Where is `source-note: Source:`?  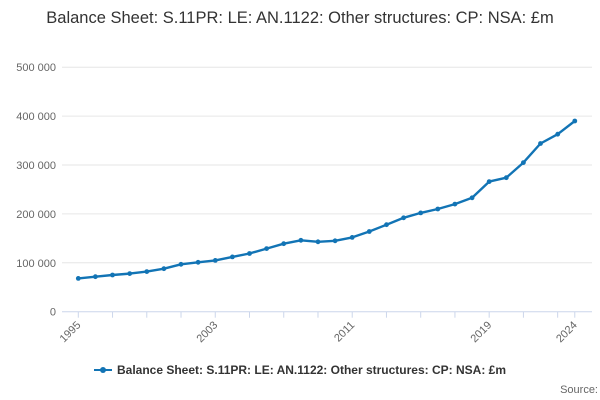
source-note: Source: is located at coordinates (579, 390).